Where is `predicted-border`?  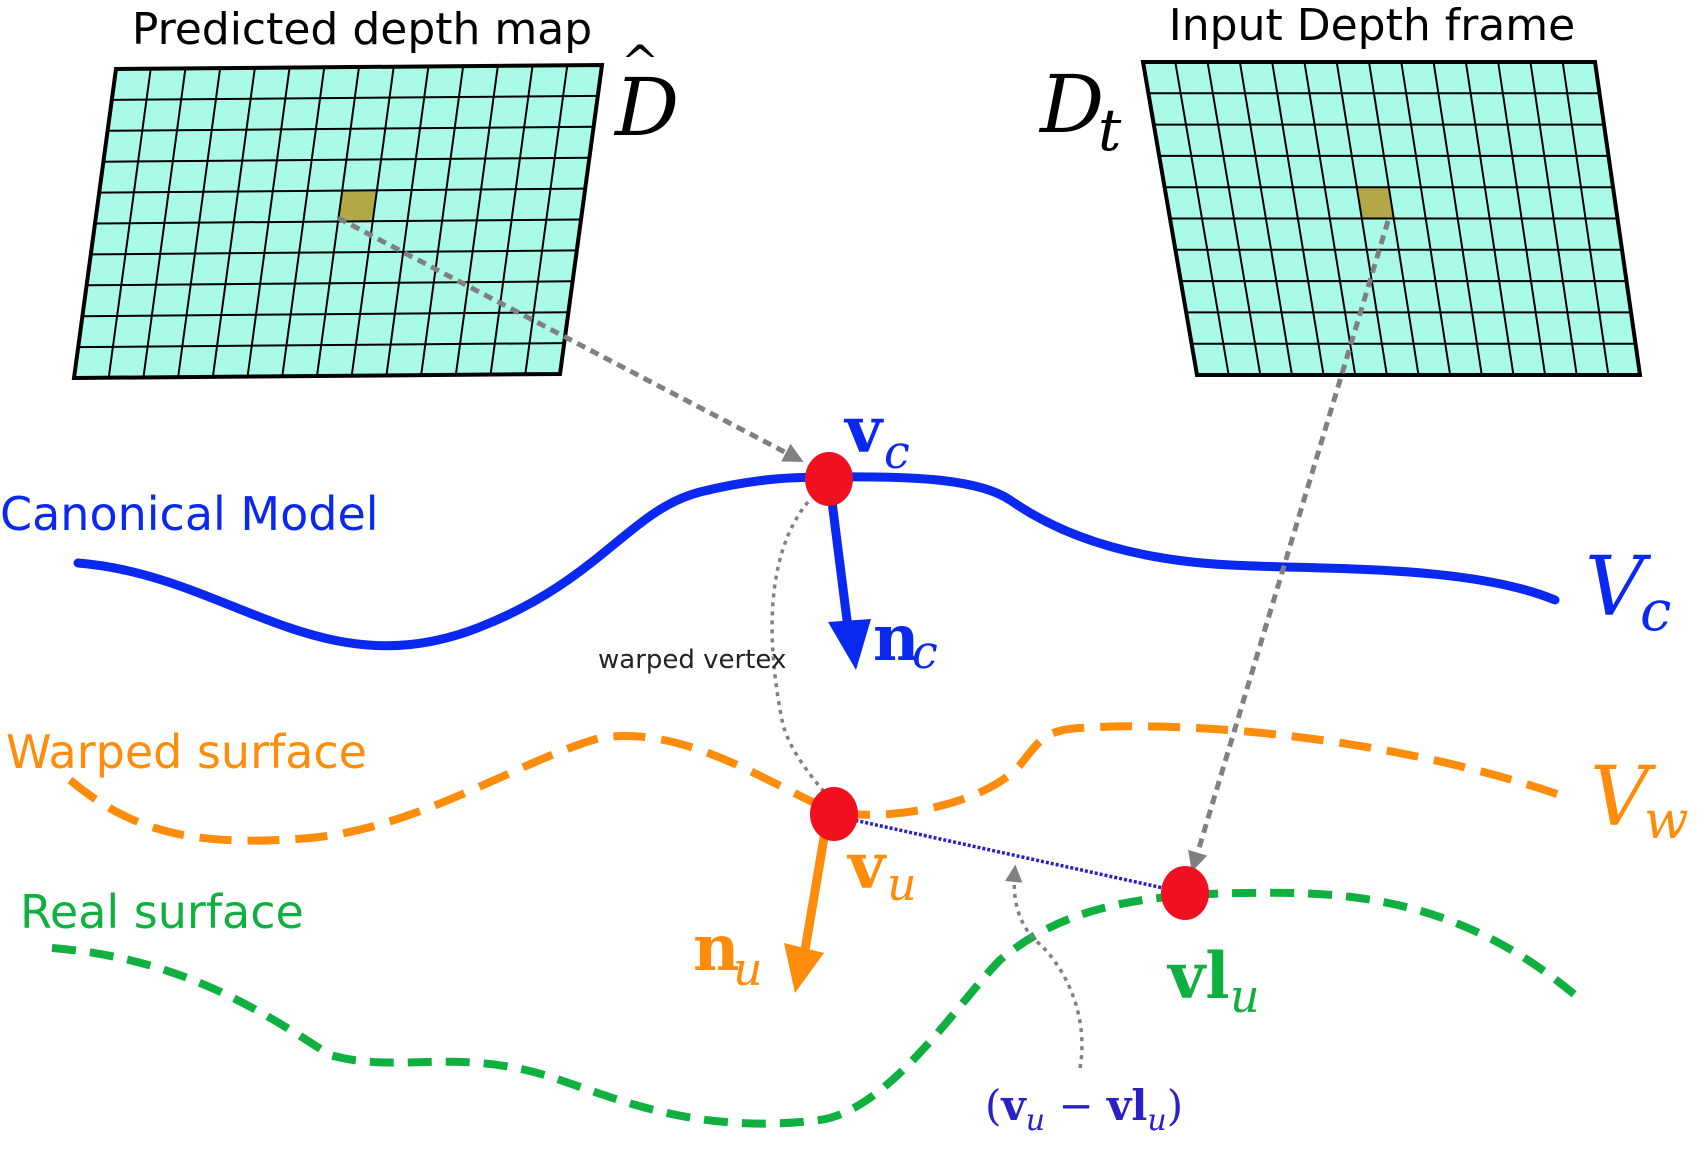 predicted-border is located at coordinates (338, 221).